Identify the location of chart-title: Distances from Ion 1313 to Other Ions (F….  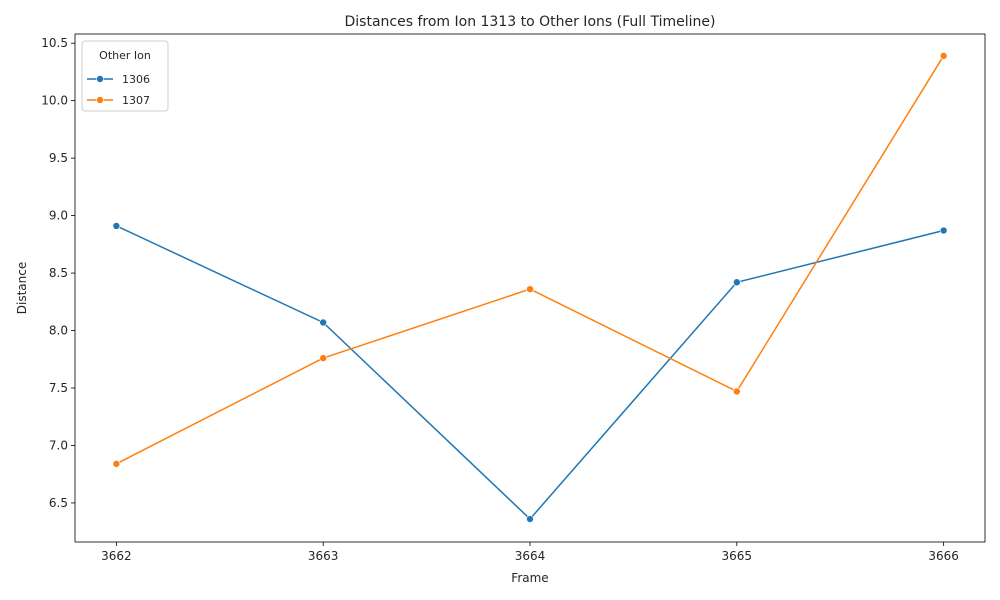
(530, 22).